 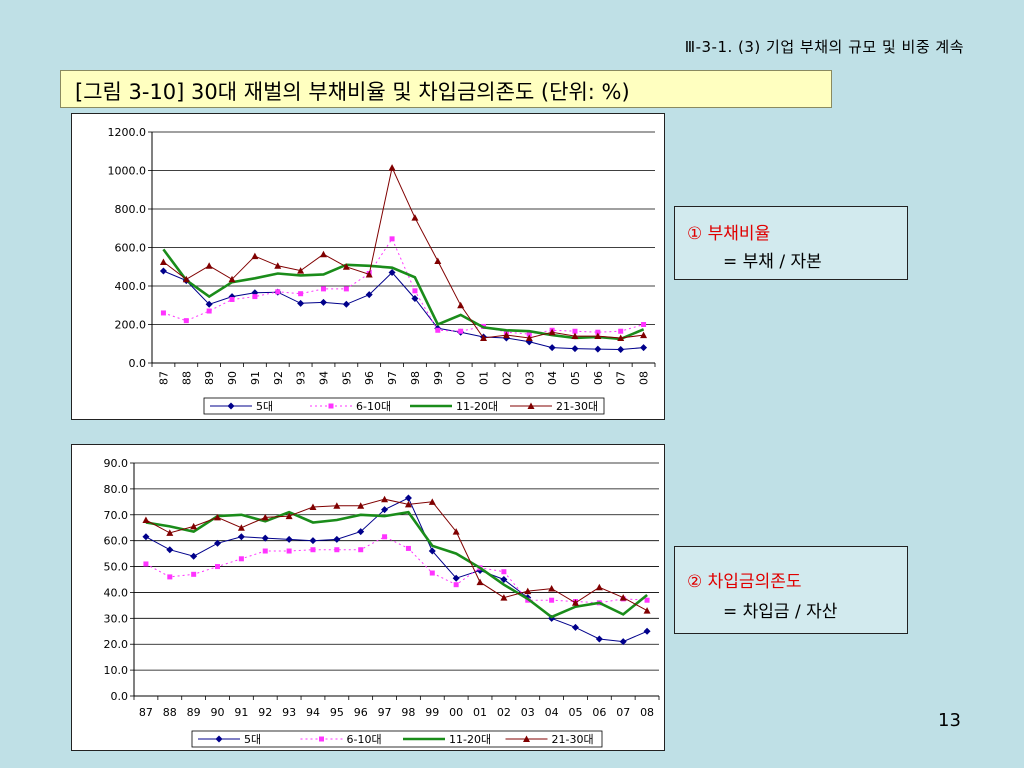 I want to click on legend-marker, so click(x=531, y=405).